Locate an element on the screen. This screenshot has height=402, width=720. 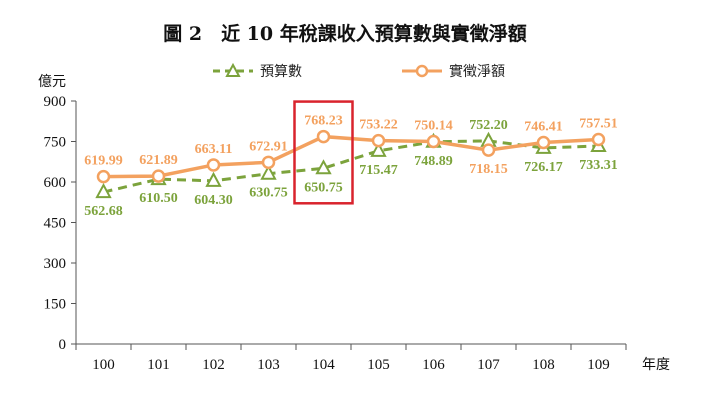
actual-data-label: 663.11 is located at coordinates (214, 149).